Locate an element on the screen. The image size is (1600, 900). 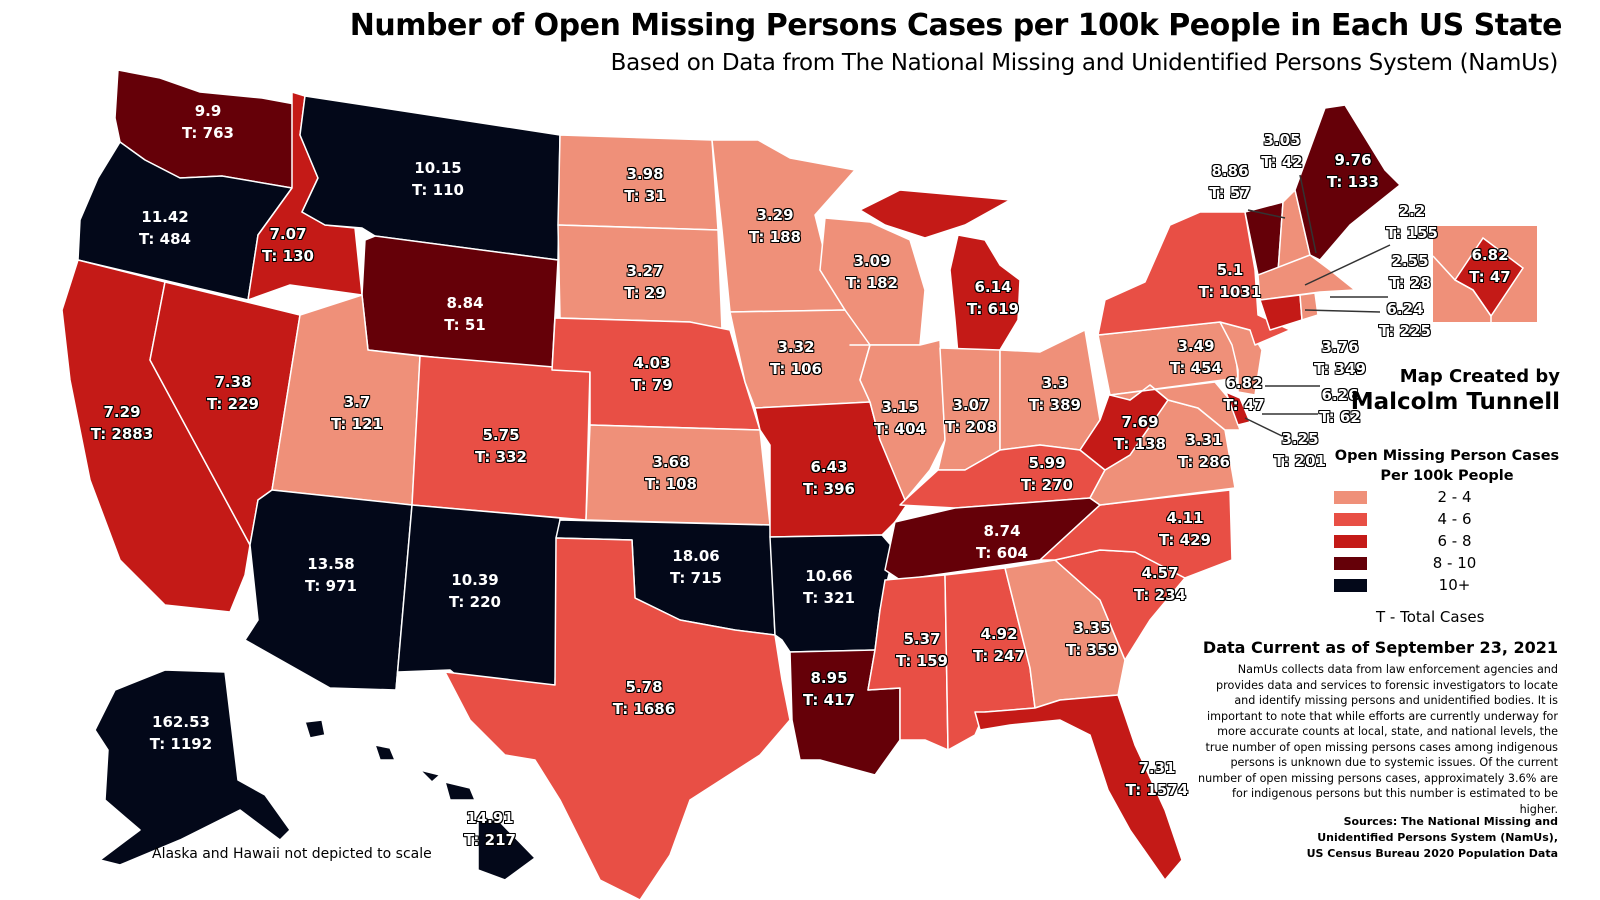
label-sc: 4.57 T: 234 is located at coordinates (1160, 584).